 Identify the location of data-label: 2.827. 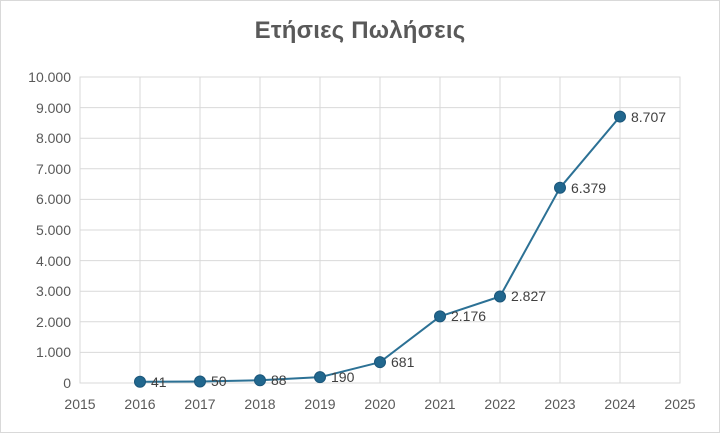
(529, 296).